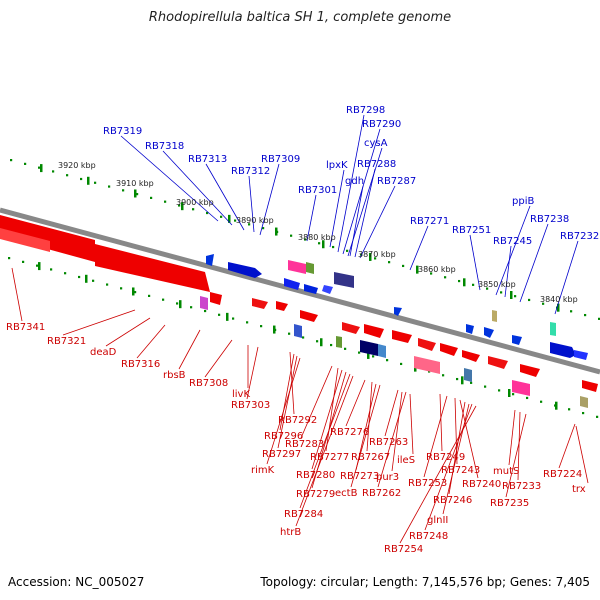 This screenshot has height=600, width=600. What do you see at coordinates (579, 236) in the screenshot?
I see `forward-gene-label: RB7232` at bounding box center [579, 236].